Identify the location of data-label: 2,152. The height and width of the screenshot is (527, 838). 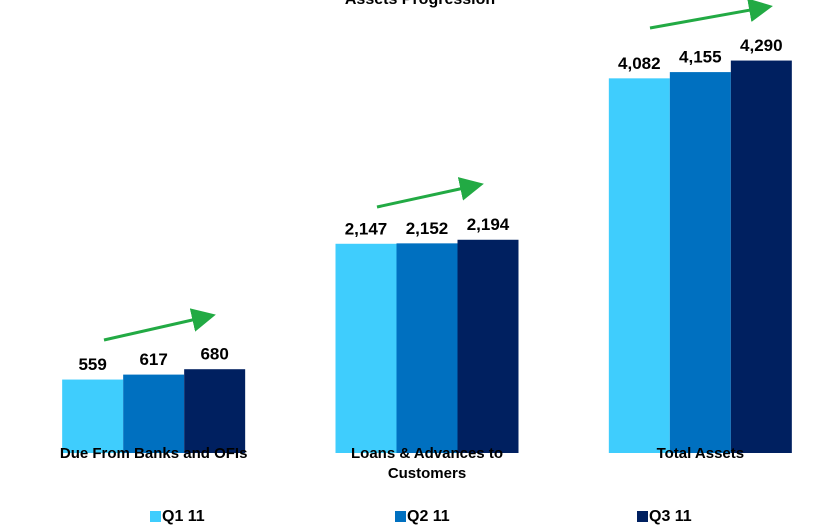
(427, 228).